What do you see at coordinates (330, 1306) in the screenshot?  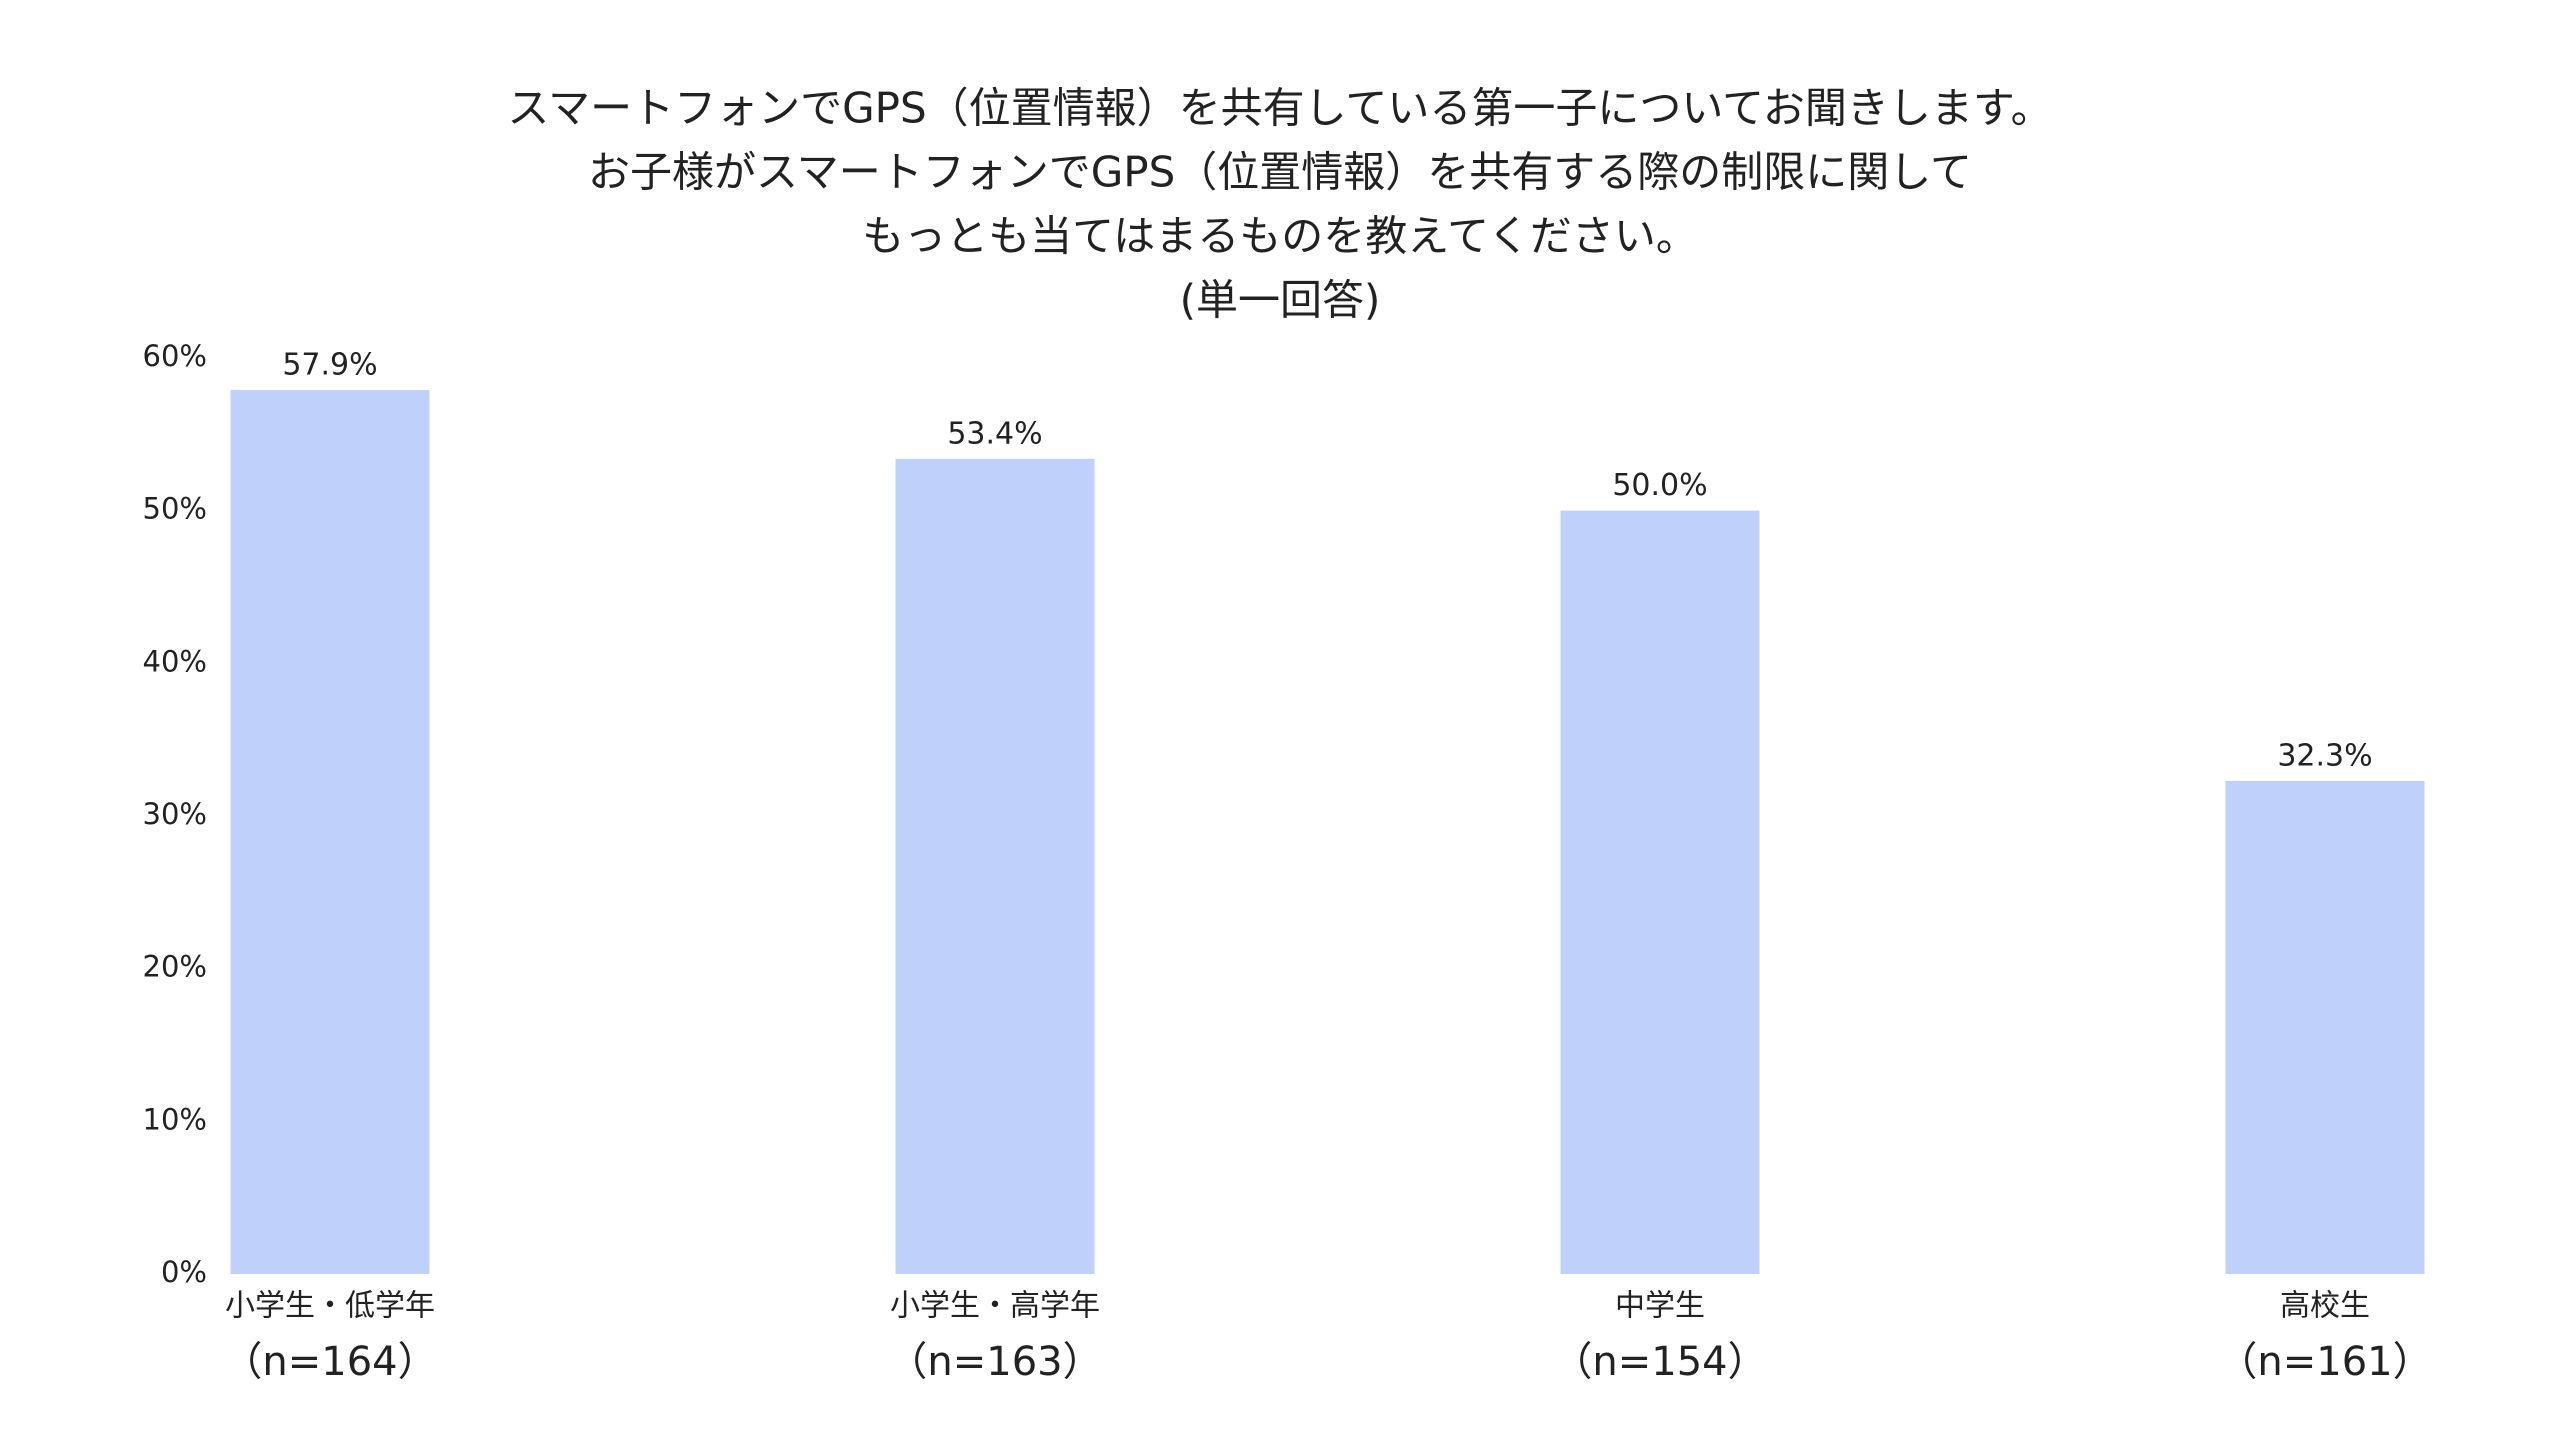 I see `x-tick-label: 小学生・低学年` at bounding box center [330, 1306].